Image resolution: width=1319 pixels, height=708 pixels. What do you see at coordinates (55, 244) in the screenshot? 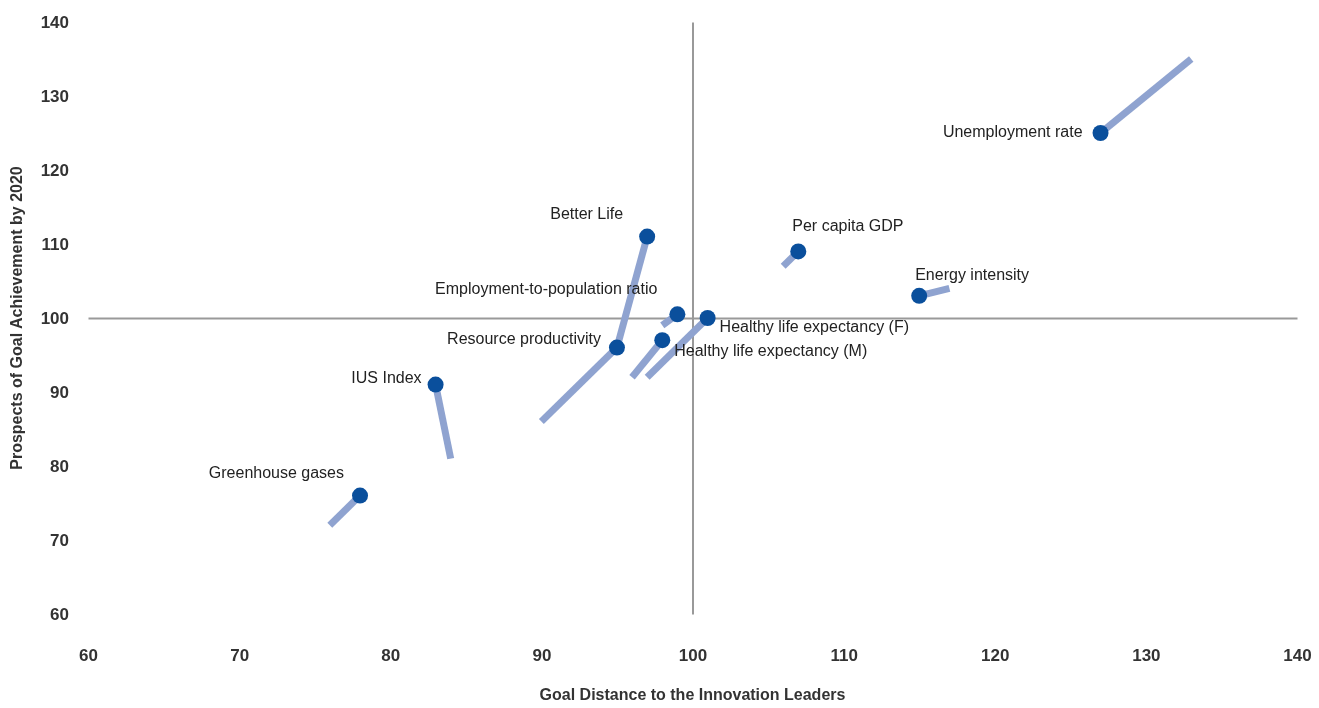
I see `y-tick-label: 110` at bounding box center [55, 244].